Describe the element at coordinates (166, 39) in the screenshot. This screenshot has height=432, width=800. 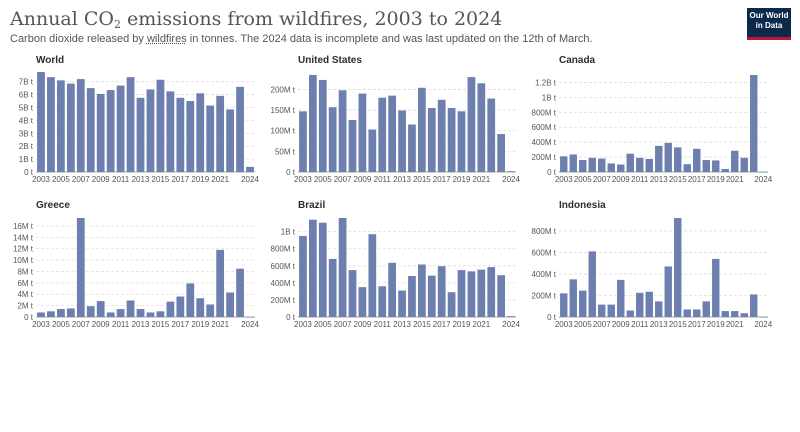
I see `wildfires-link: wildfires` at that location.